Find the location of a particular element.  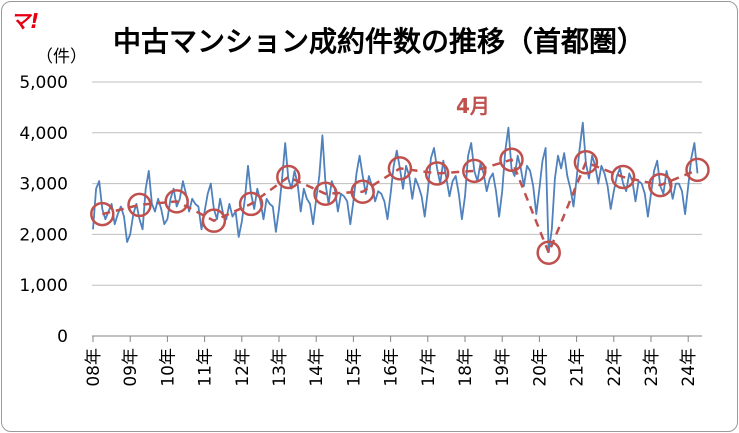

y-tick-label: 4,000 is located at coordinates (43, 134).